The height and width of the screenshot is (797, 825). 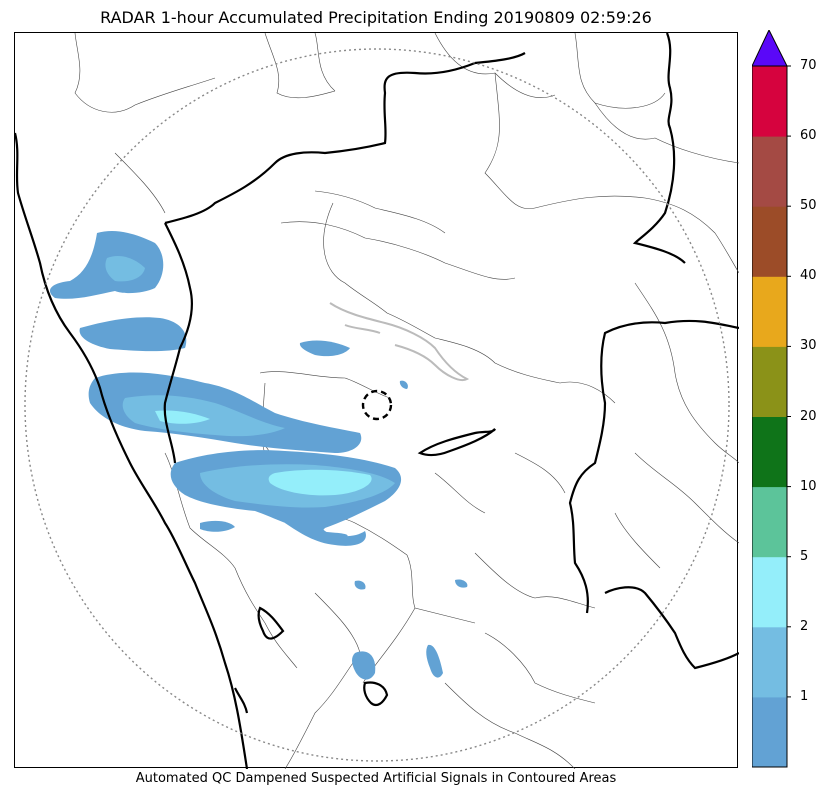 What do you see at coordinates (804, 556) in the screenshot?
I see `colorbar-label: 5` at bounding box center [804, 556].